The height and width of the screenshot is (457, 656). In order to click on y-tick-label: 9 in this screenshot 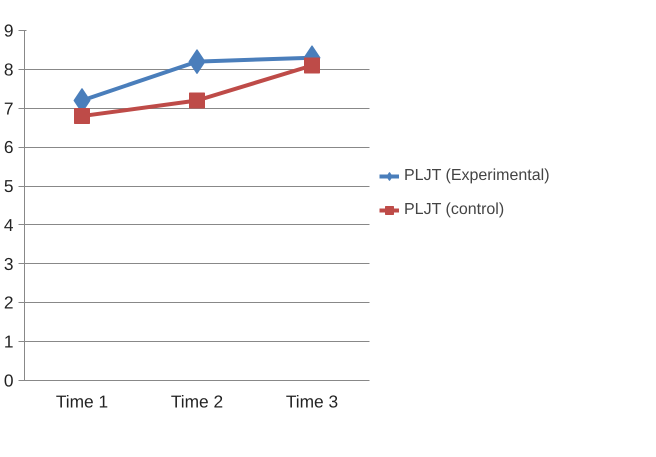, I will do `click(9, 30)`.